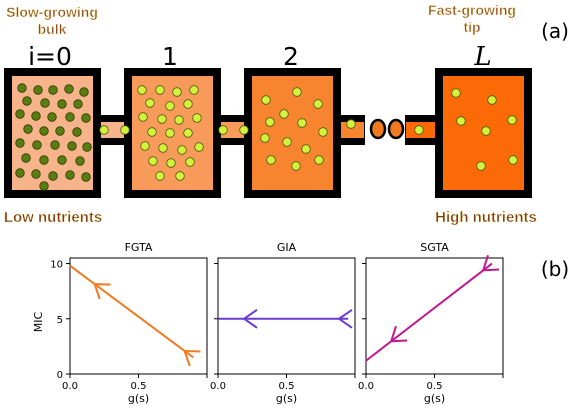 This screenshot has width=575, height=418. What do you see at coordinates (555, 31) in the screenshot?
I see `panel-a-label: (a)` at bounding box center [555, 31].